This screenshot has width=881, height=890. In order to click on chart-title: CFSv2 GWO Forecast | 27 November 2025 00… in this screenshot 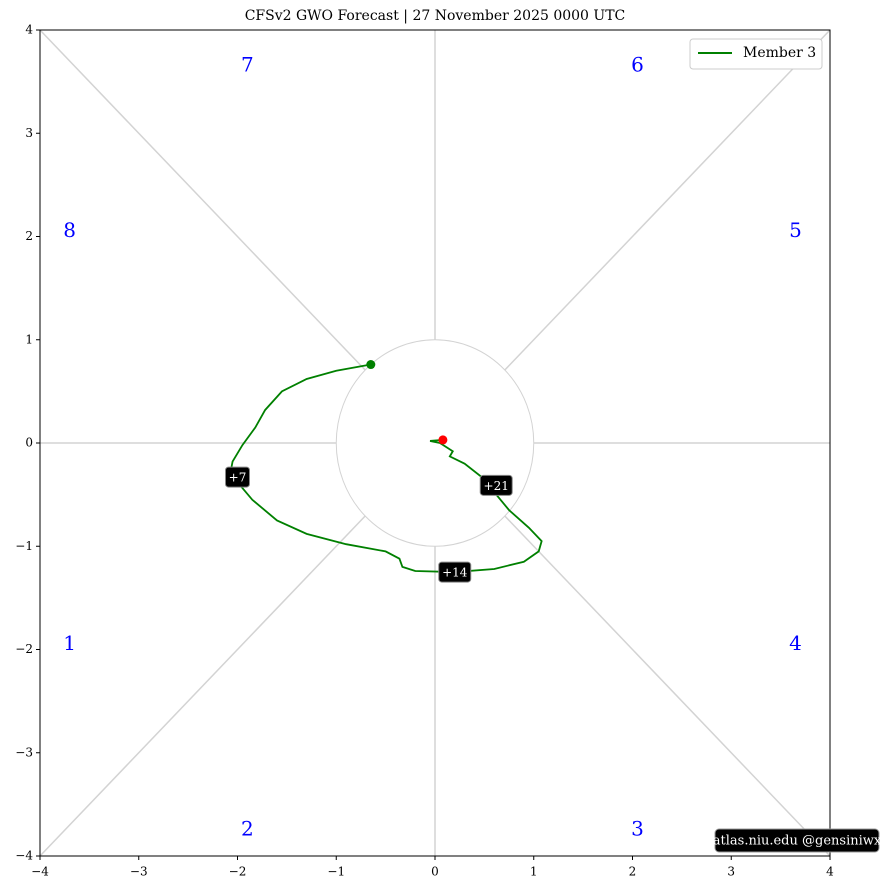, I will do `click(435, 16)`.